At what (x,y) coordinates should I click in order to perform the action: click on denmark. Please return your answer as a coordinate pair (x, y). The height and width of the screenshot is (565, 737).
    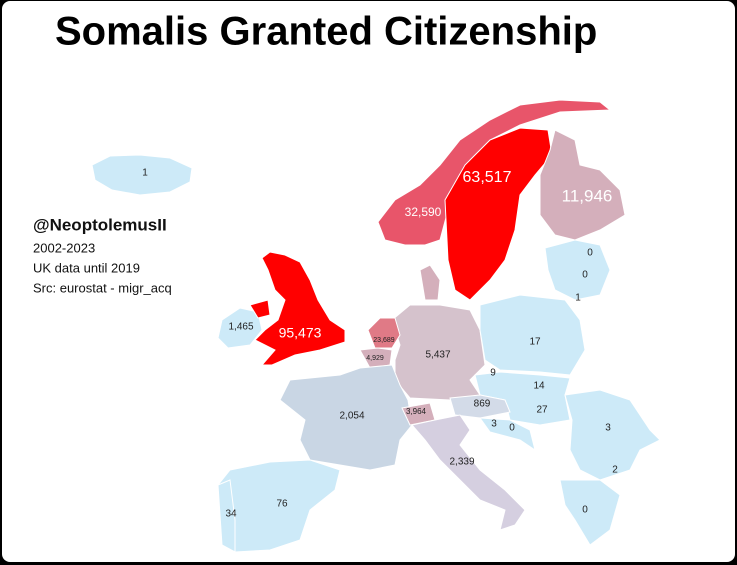
    Looking at the image, I should click on (430, 282).